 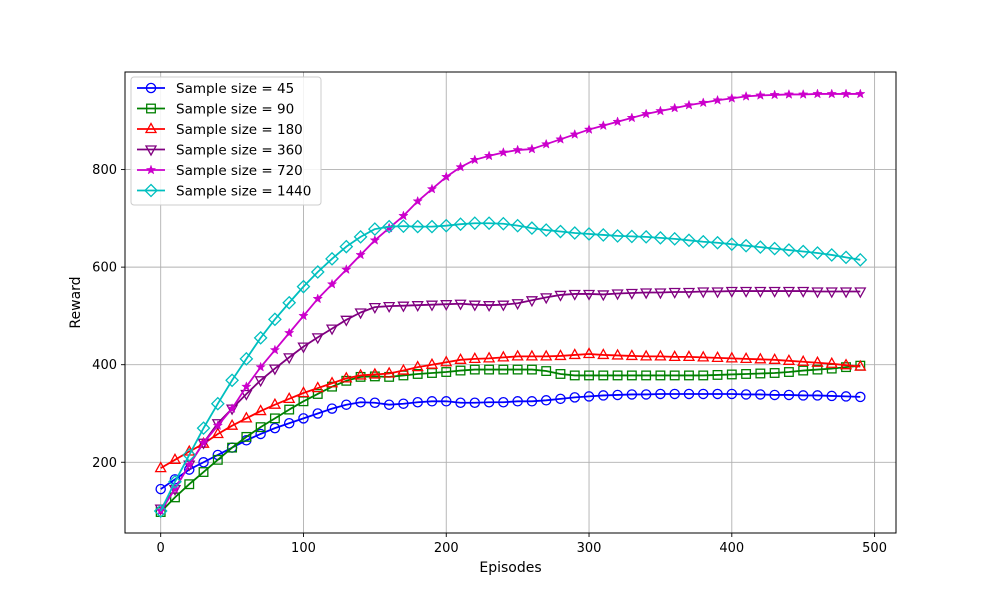 What do you see at coordinates (239, 171) in the screenshot?
I see `legend-label: Sample size = 720` at bounding box center [239, 171].